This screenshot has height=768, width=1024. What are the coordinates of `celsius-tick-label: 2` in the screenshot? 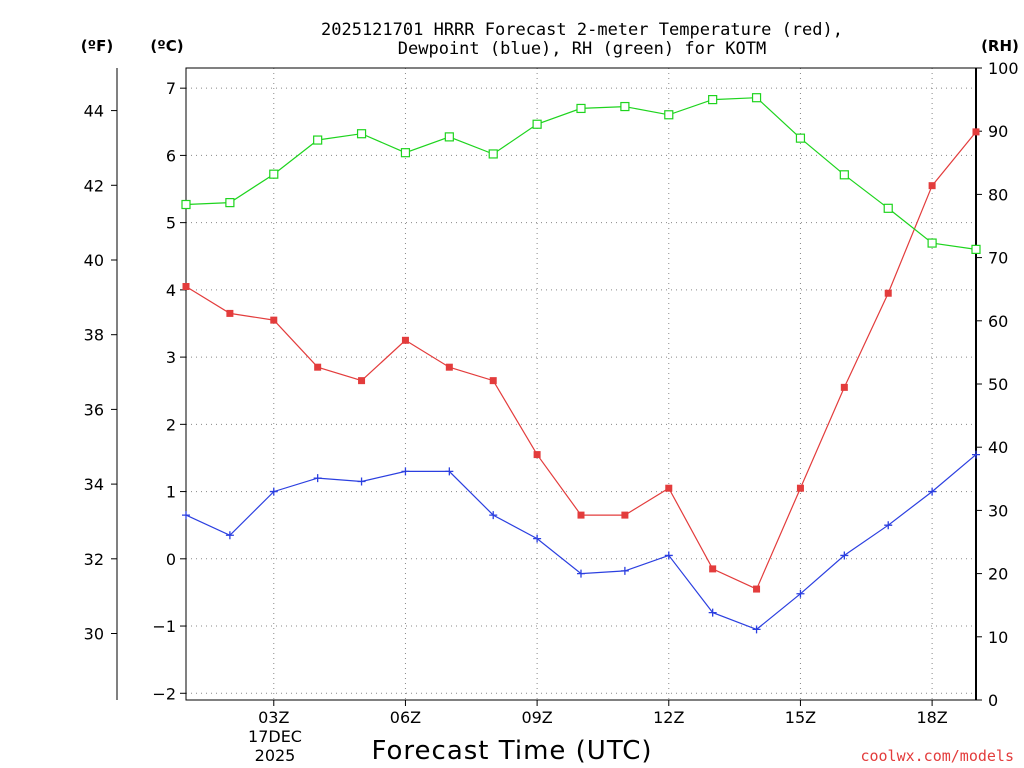 It's located at (171, 424).